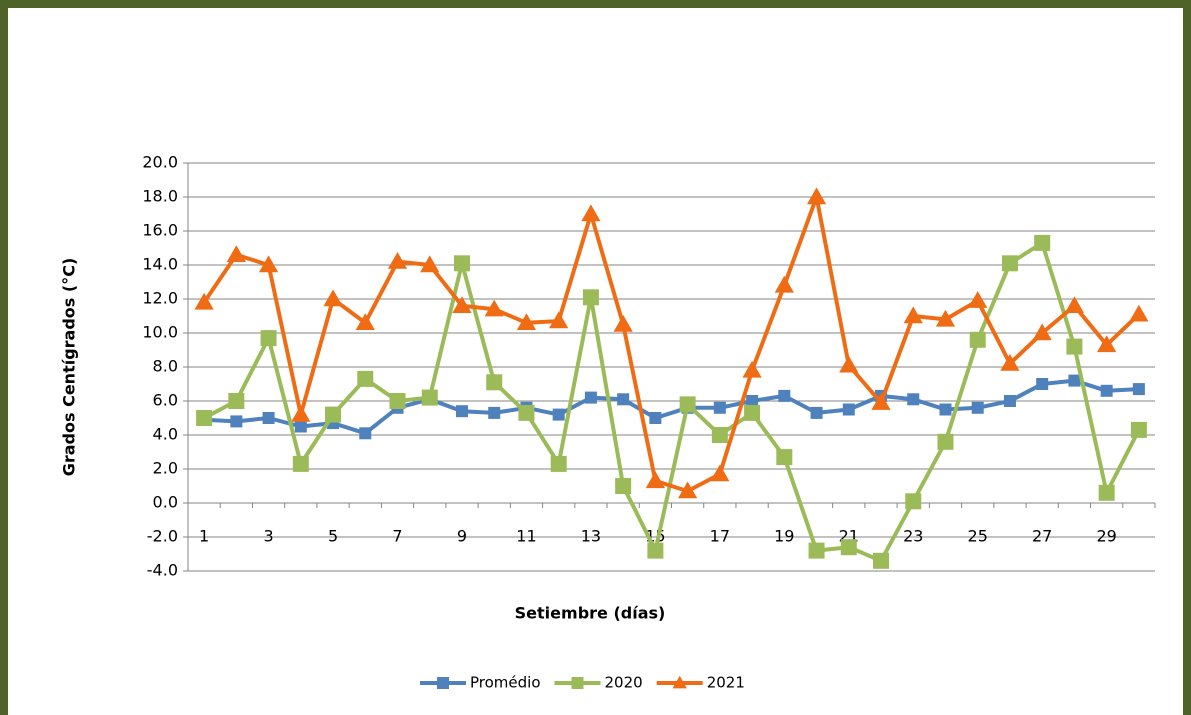 This screenshot has height=715, width=1191. I want to click on x-tick-label: 7, so click(397, 536).